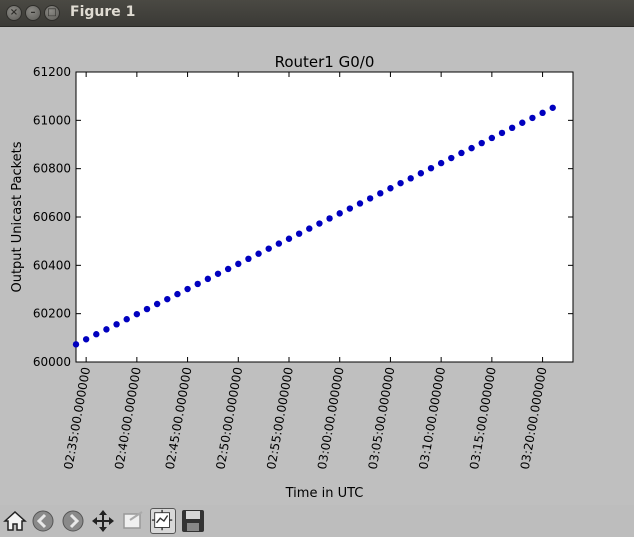 Image resolution: width=634 pixels, height=537 pixels. I want to click on window-titlebar: × – □ Figure 1, so click(317, 13).